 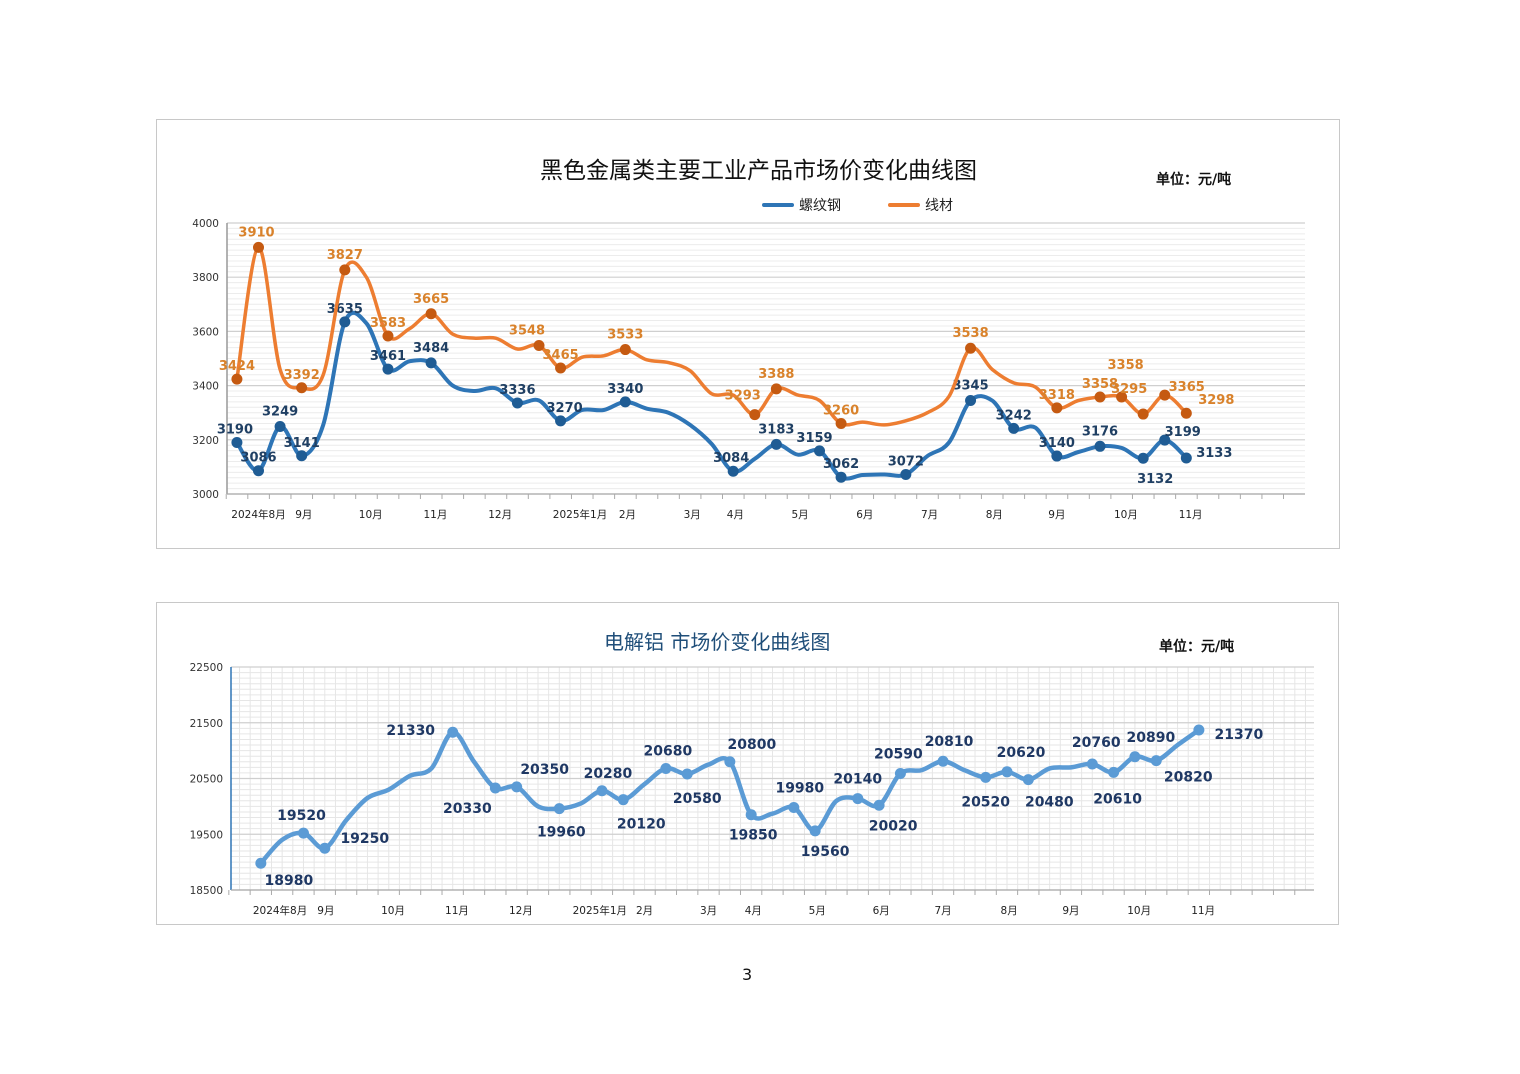 What do you see at coordinates (625, 335) in the screenshot?
I see `data-label: 3533` at bounding box center [625, 335].